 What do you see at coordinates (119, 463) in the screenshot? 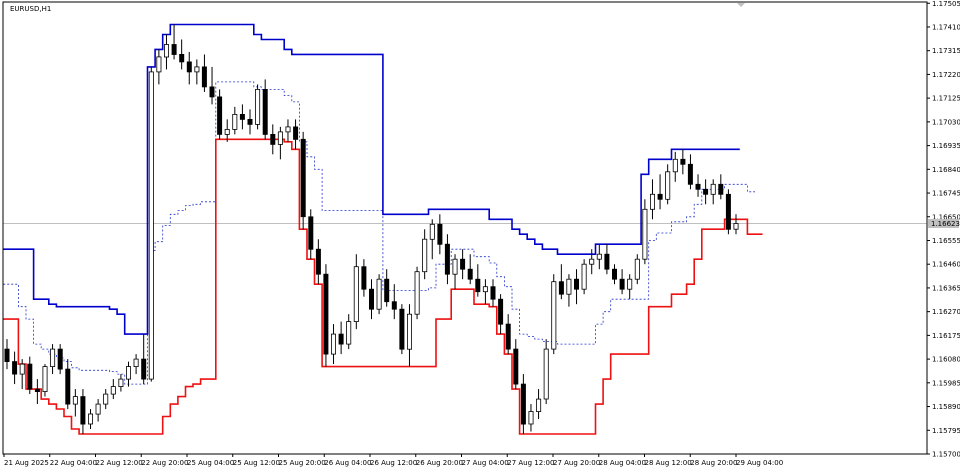
I see `time-tick-label: 22 Aug 12:00` at bounding box center [119, 463].